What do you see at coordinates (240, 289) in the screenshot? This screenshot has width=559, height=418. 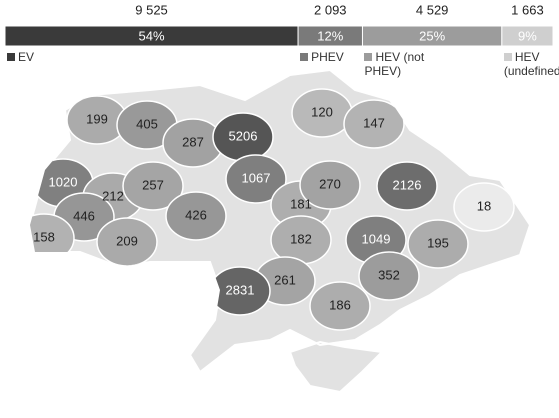 I see `region-label: 2831` at bounding box center [240, 289].